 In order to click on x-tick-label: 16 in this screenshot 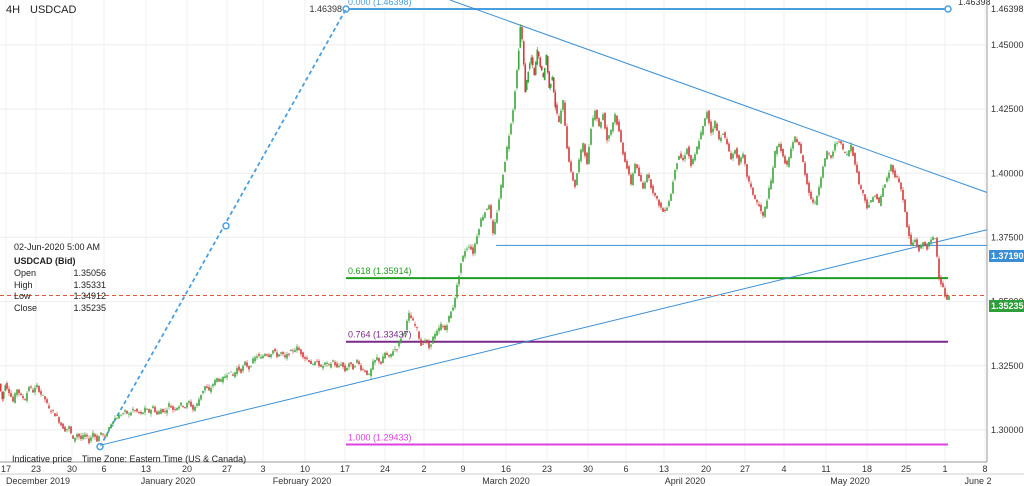, I will do `click(506, 469)`.